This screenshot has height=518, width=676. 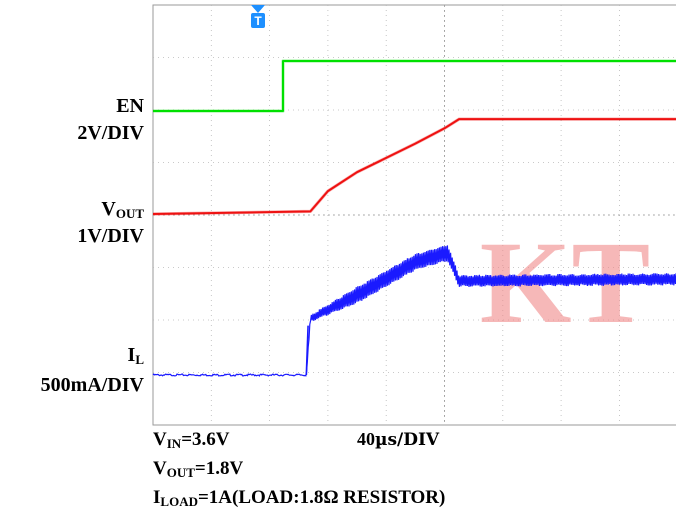 What do you see at coordinates (307, 350) in the screenshot?
I see `trace-il-edge` at bounding box center [307, 350].